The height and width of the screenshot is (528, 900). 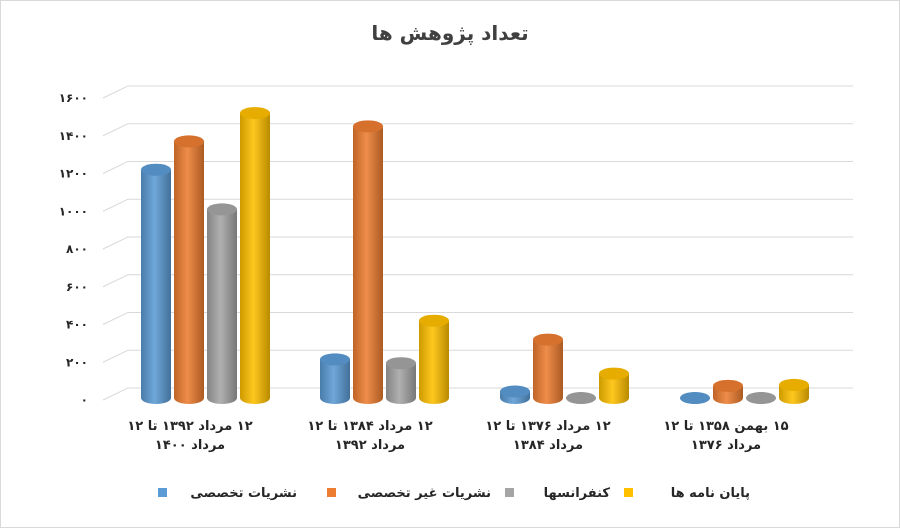 I want to click on y-tick-label: ۱۰۰۰, so click(x=73, y=211).